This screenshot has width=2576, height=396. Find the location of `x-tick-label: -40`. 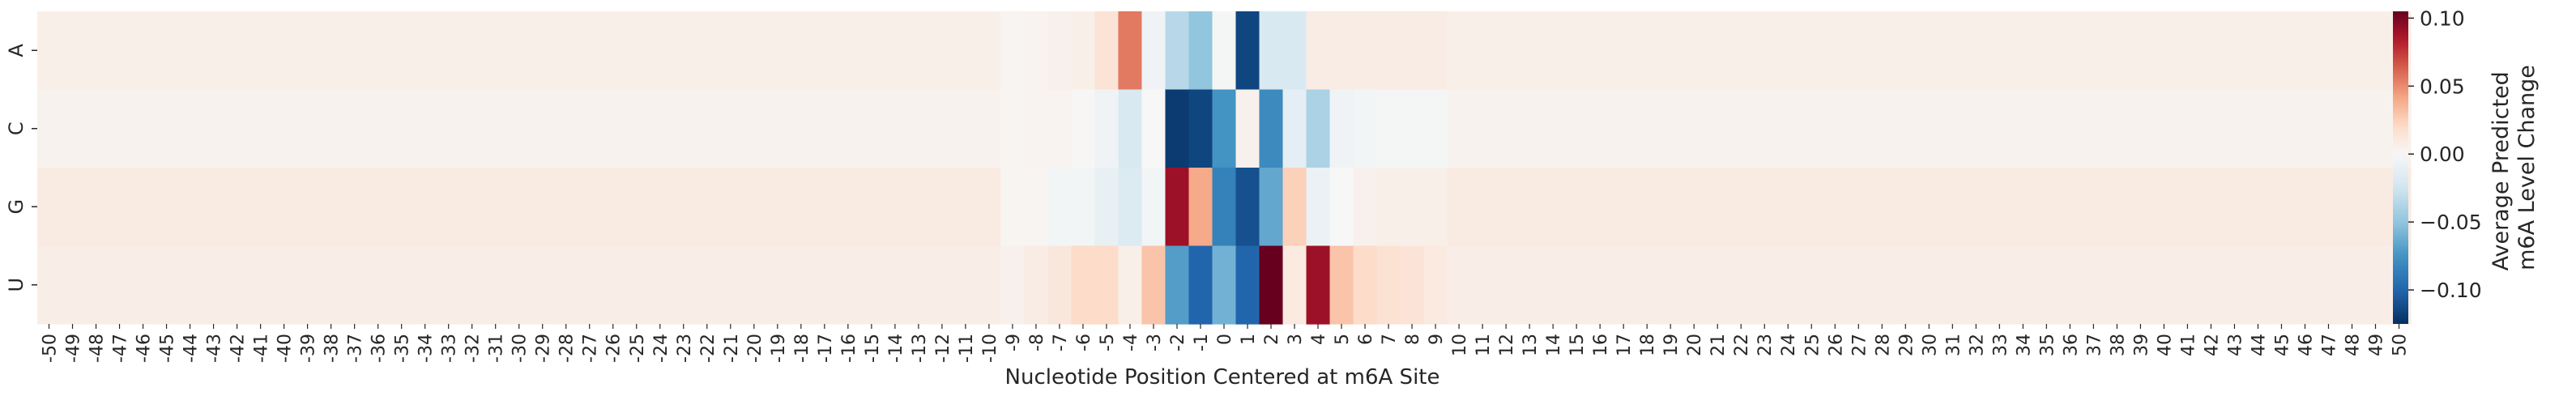

x-tick-label: -40 is located at coordinates (285, 348).